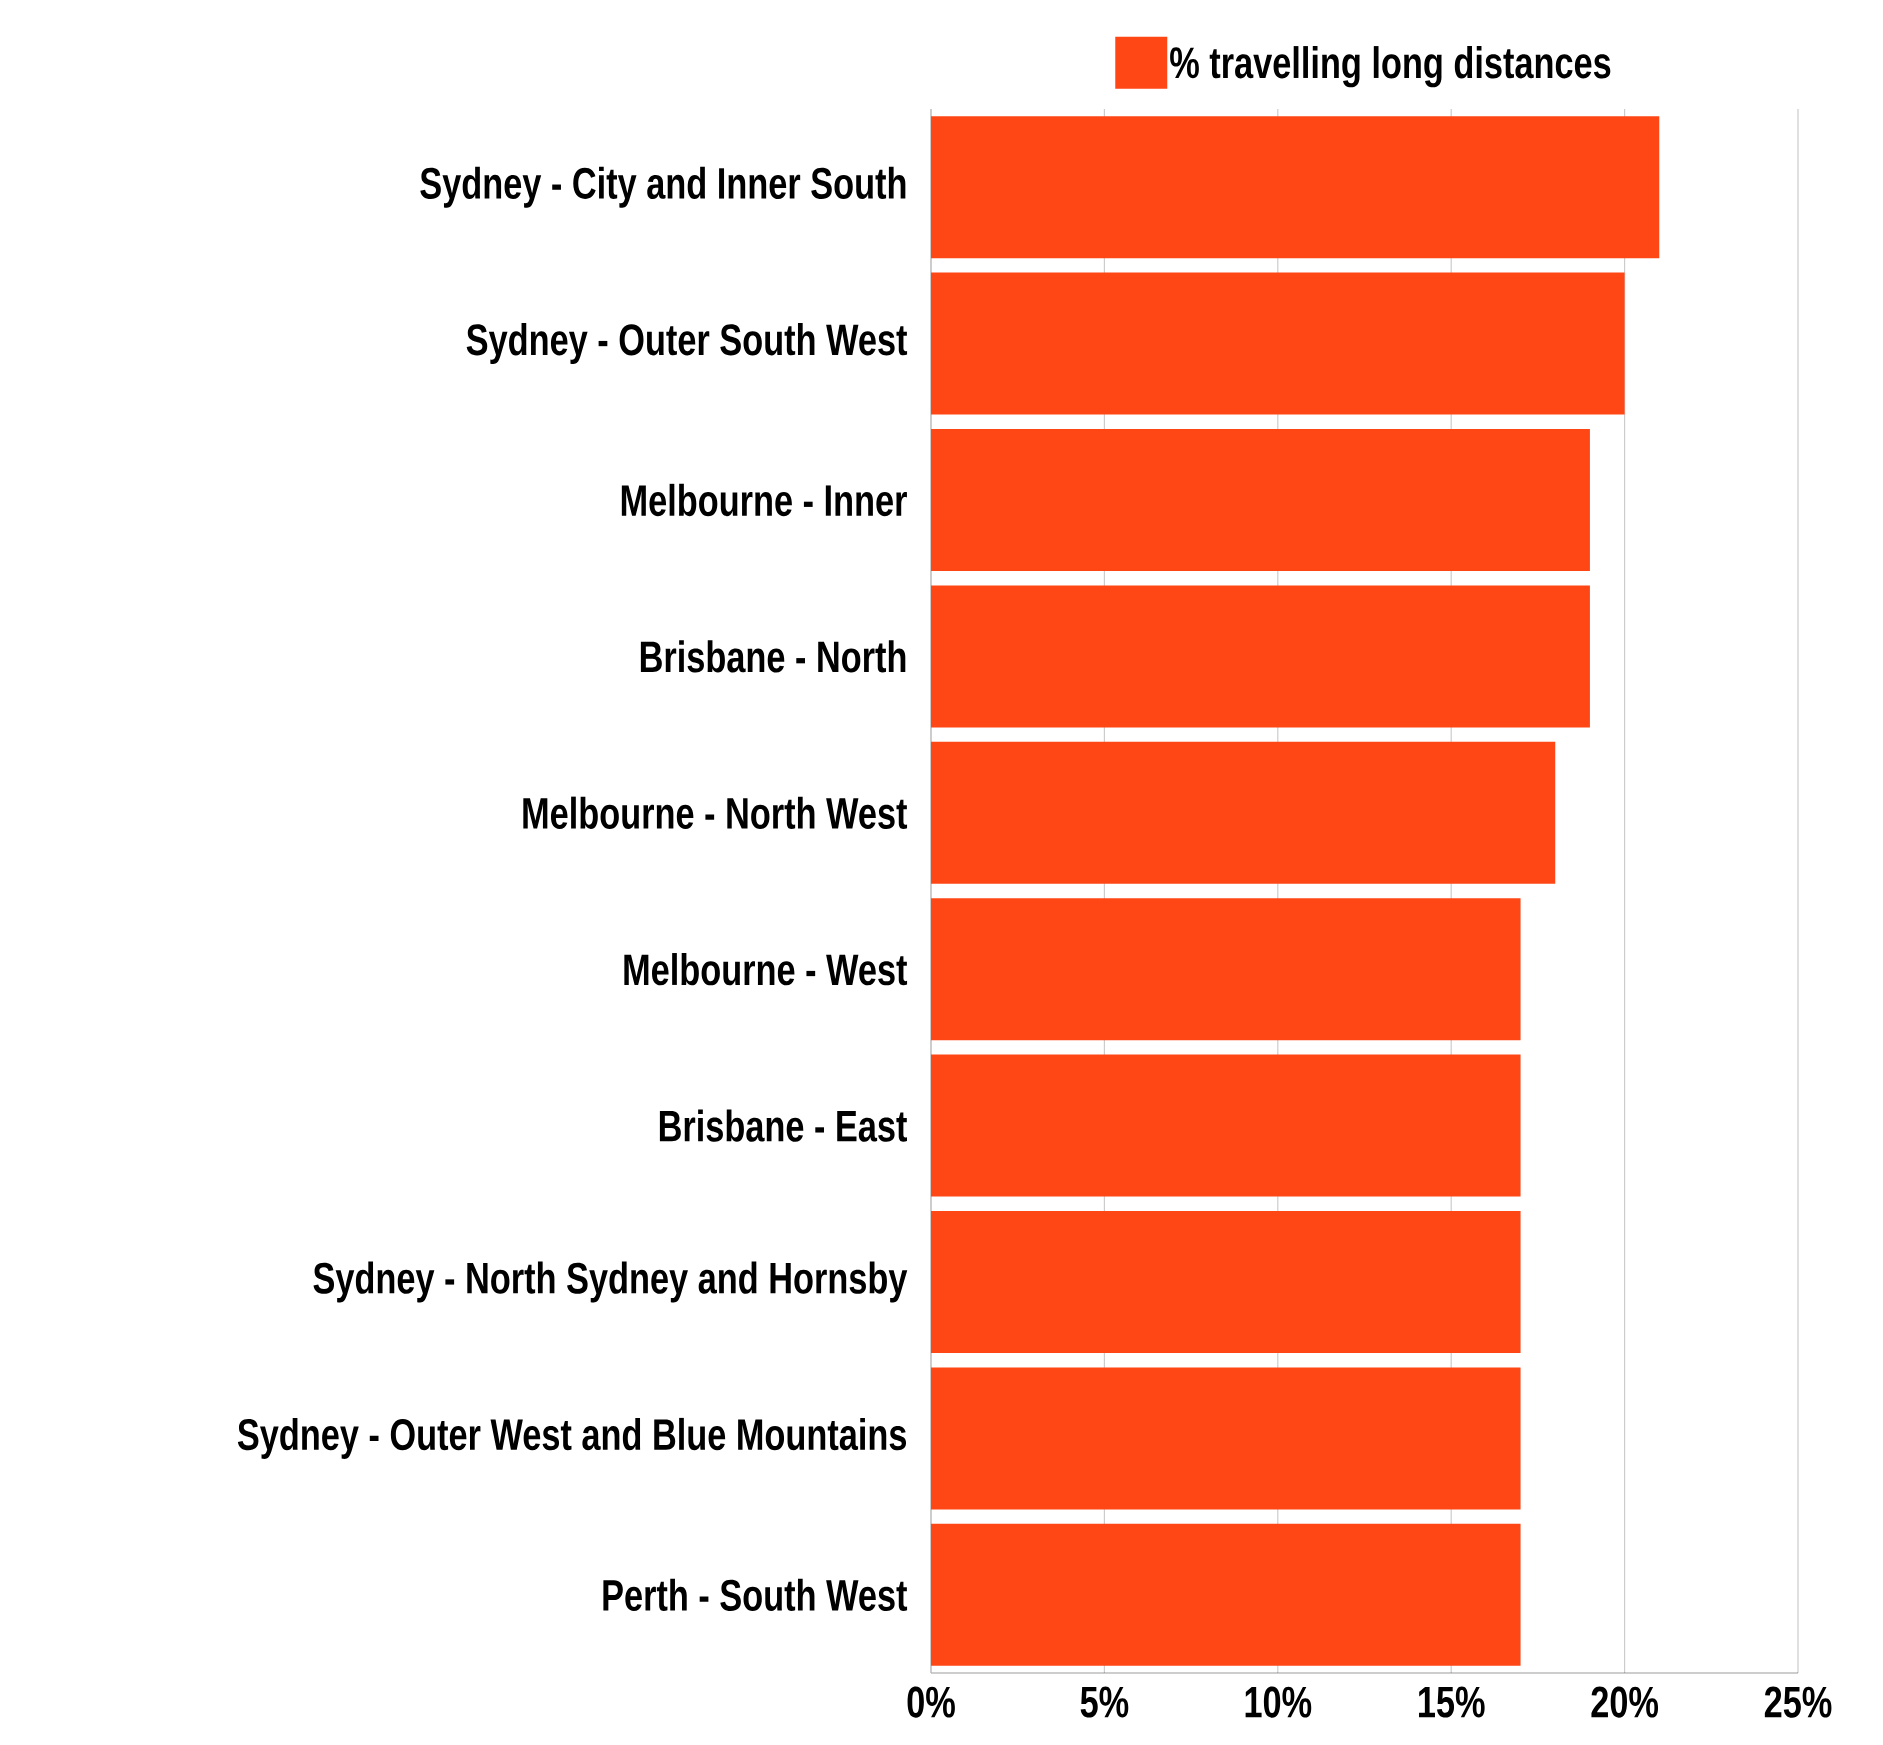  What do you see at coordinates (687, 344) in the screenshot?
I see `y-tick-label: Sydney - Outer South West` at bounding box center [687, 344].